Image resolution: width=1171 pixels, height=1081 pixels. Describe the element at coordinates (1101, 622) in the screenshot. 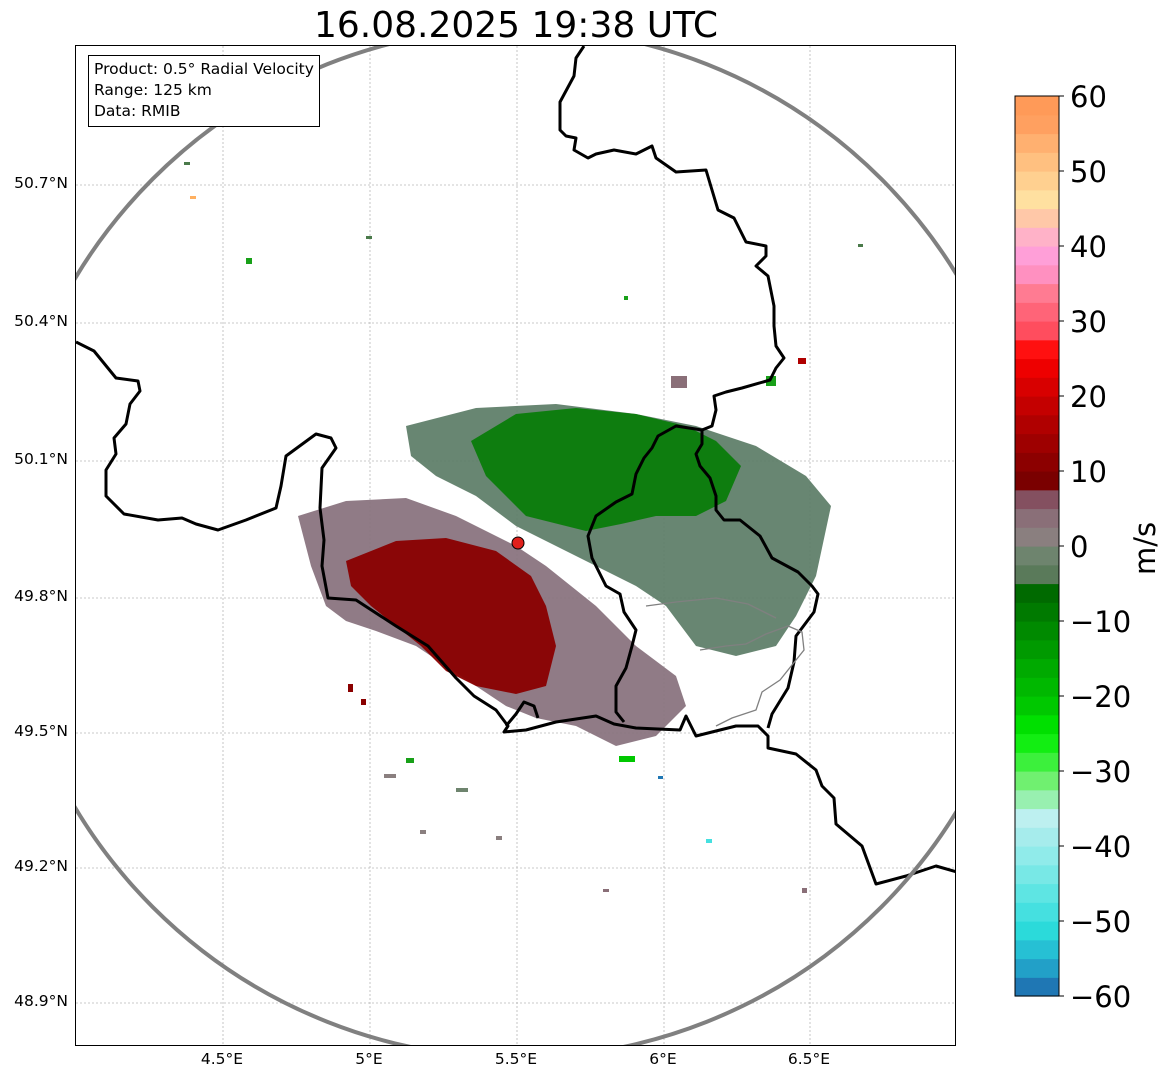

I see `colorbar-label-m10: −10` at that location.